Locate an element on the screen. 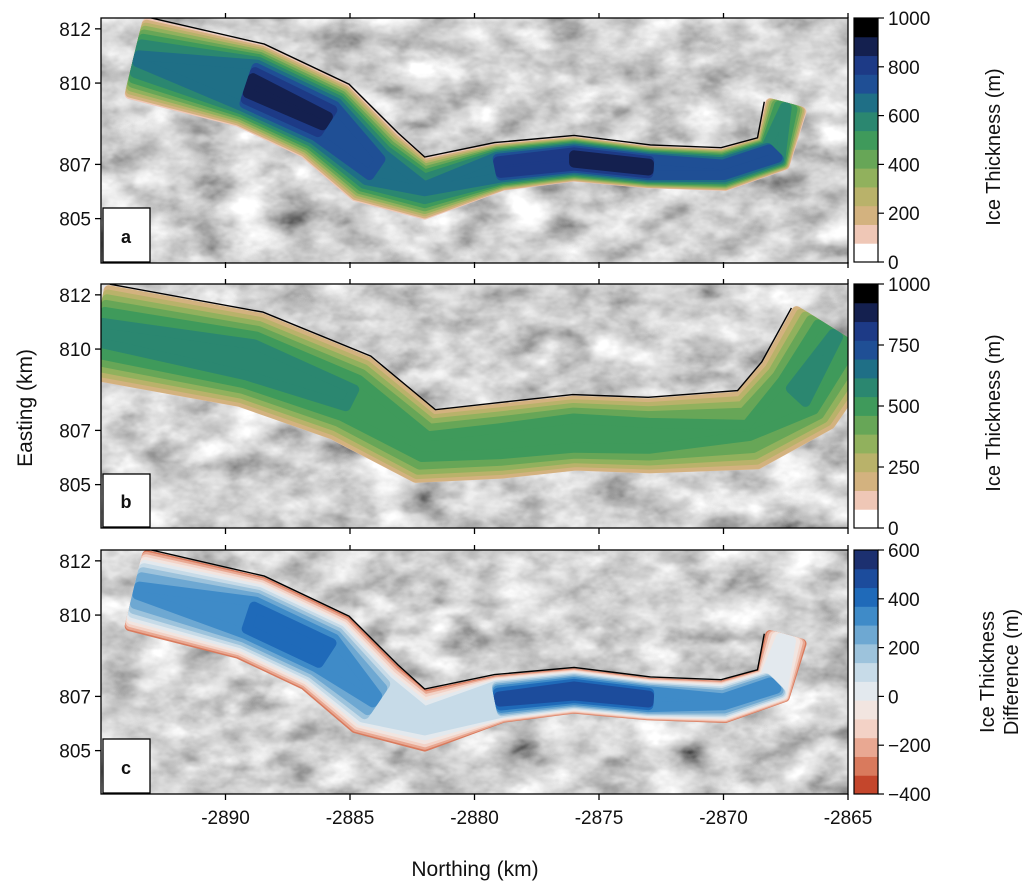 This screenshot has height=886, width=1027. x-tick-label: -2885 is located at coordinates (350, 818).